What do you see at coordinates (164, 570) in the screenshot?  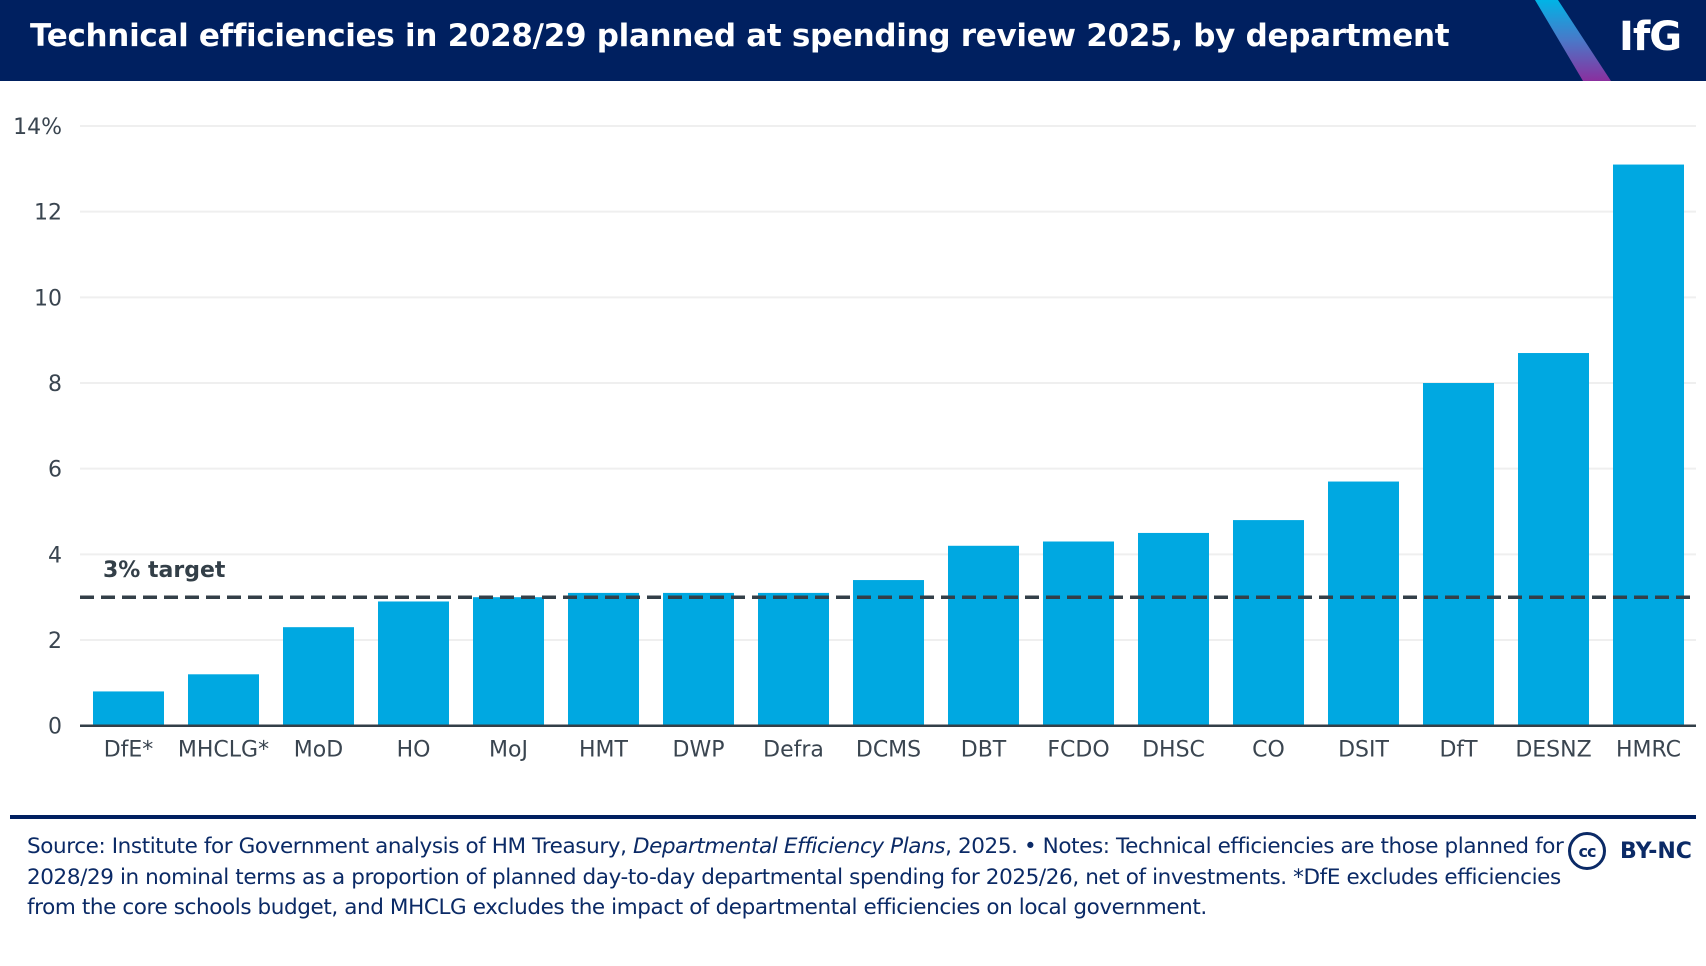 I see `target-label: 3% target` at bounding box center [164, 570].